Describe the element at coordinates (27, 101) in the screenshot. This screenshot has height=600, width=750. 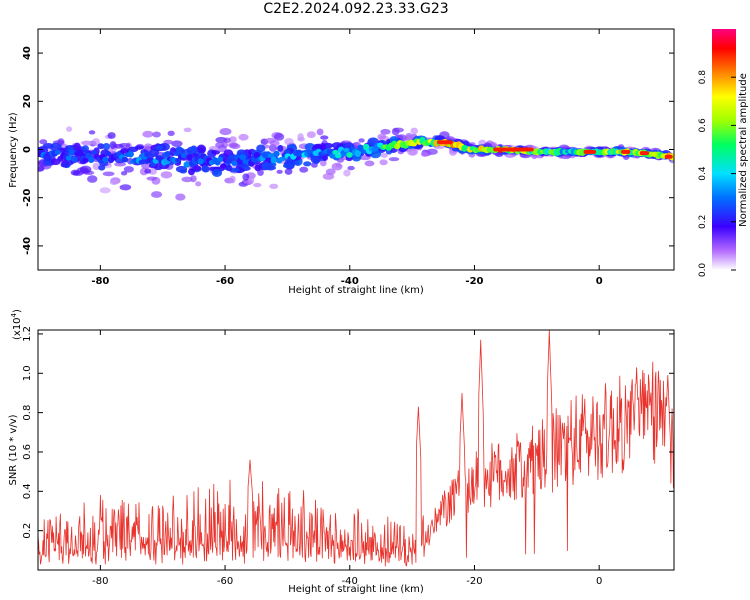
I see `spectrogram-y-tick-label: 20` at that location.